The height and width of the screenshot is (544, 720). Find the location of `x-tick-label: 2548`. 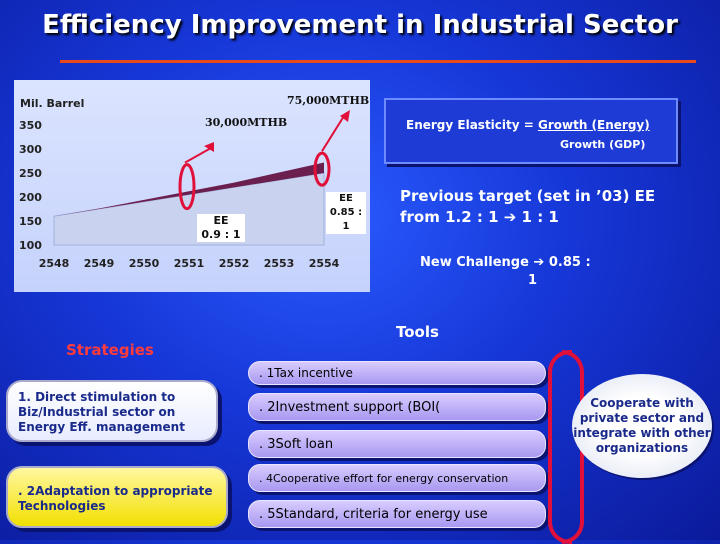

x-tick-label: 2548 is located at coordinates (54, 263).